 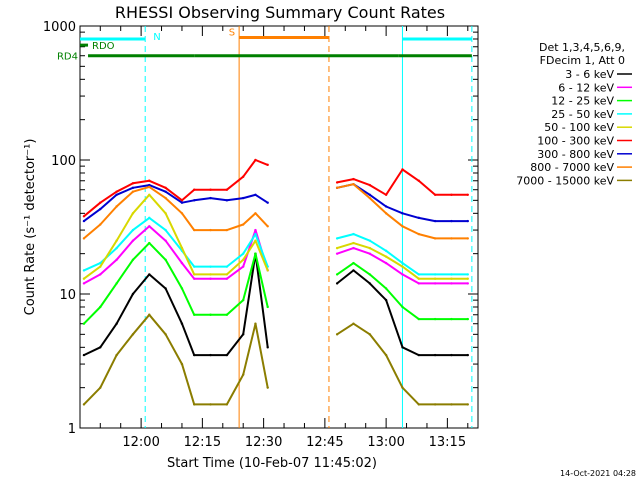 What do you see at coordinates (582, 101) in the screenshot?
I see `legend-label: 12 - 25 keV` at bounding box center [582, 101].